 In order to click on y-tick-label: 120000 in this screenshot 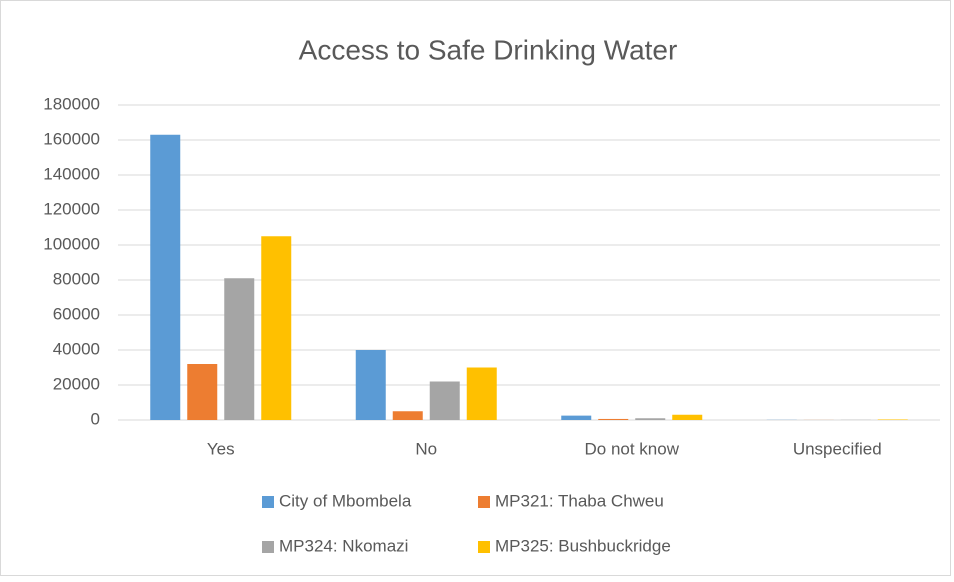, I will do `click(71, 208)`.